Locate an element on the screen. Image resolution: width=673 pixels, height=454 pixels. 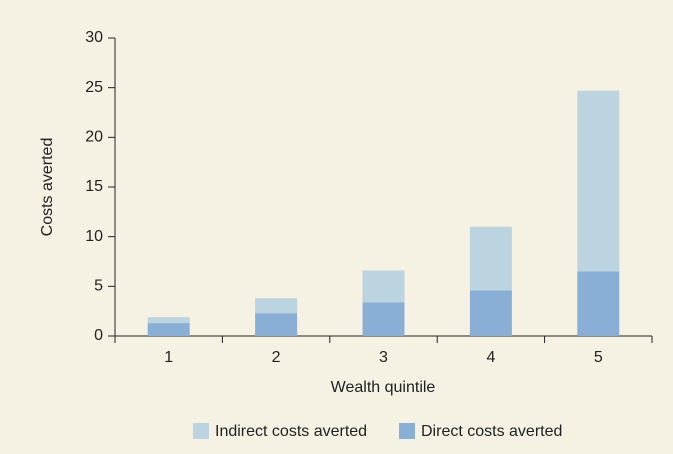
x-tick-label: 1 is located at coordinates (168, 357).